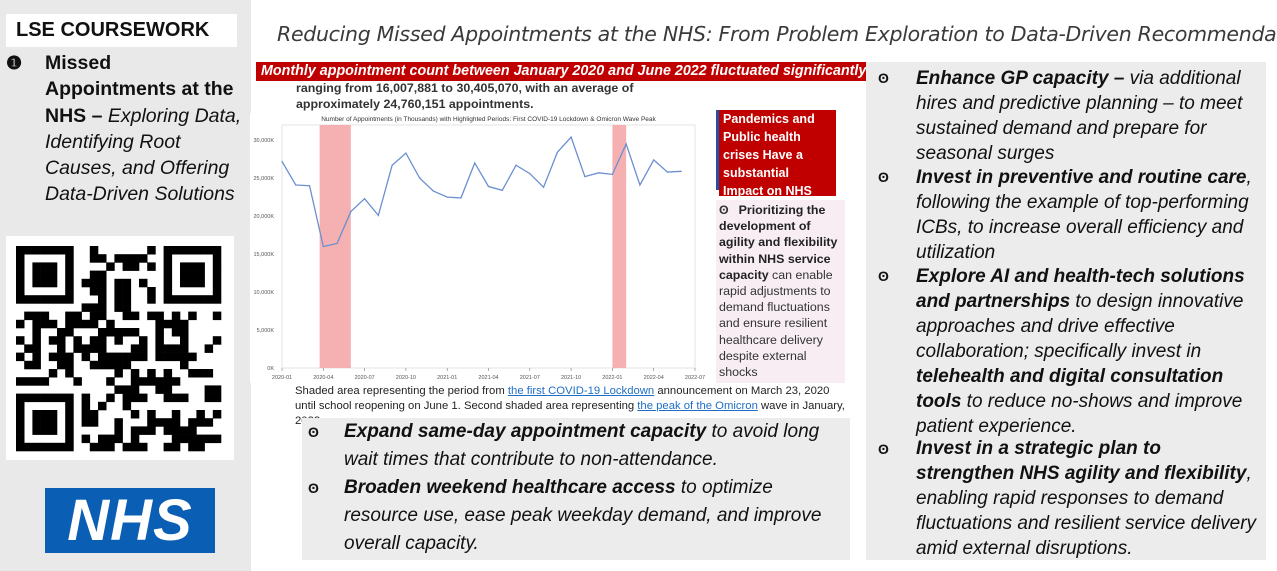 The width and height of the screenshot is (1277, 571). What do you see at coordinates (266, 331) in the screenshot?
I see `y-tick-label: 5,000K` at bounding box center [266, 331].